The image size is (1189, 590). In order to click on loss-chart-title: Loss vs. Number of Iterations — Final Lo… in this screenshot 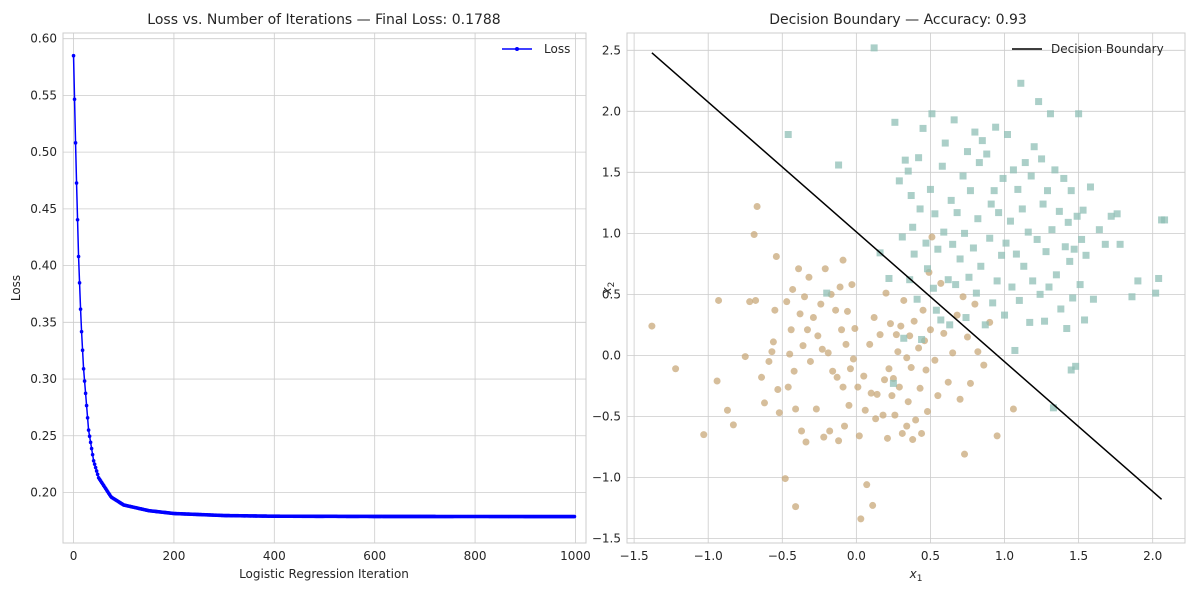, I will do `click(323, 20)`.